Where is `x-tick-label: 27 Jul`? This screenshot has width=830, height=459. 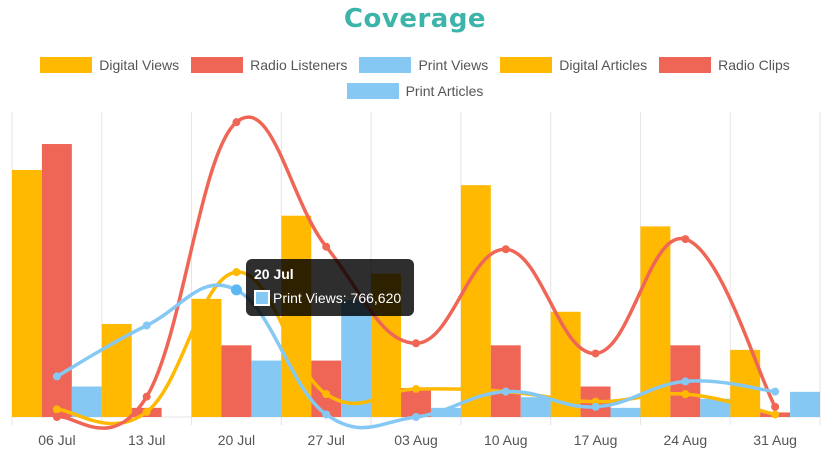 x-tick-label: 27 Jul is located at coordinates (326, 440).